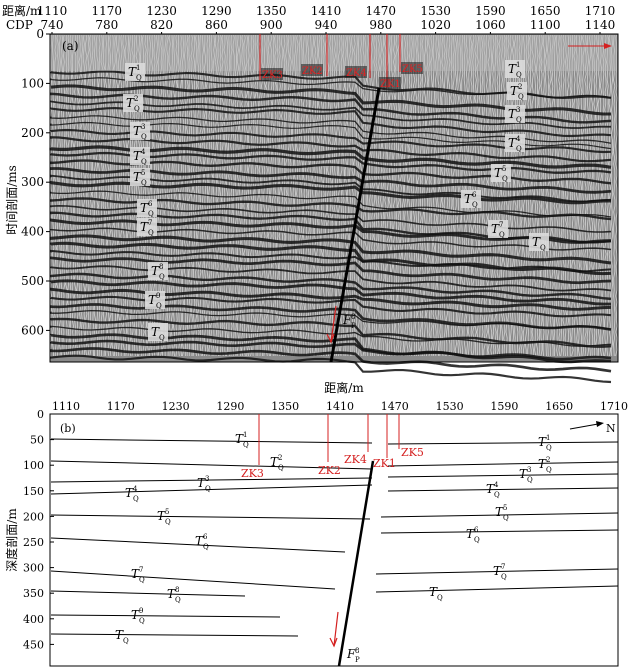 This screenshot has height=672, width=644. I want to click on time-tick-label: 100, so click(32, 83).